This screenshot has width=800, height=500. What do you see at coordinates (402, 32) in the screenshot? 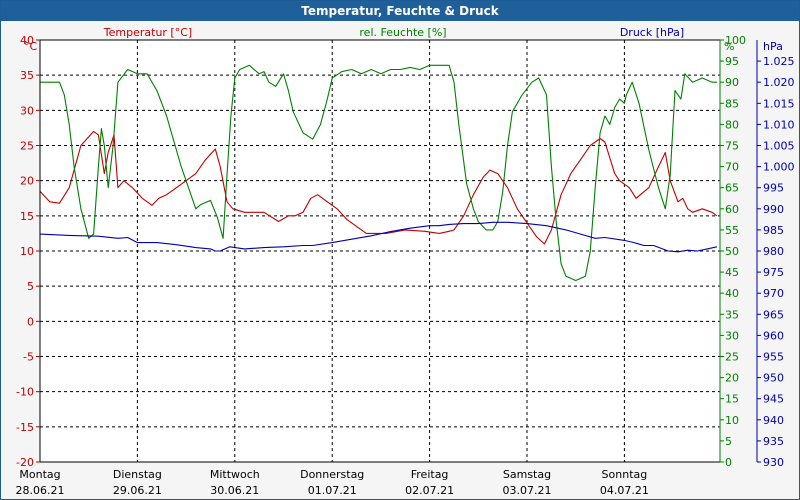
I see `humidity-series-label: rel. Feuchte [%]` at bounding box center [402, 32].